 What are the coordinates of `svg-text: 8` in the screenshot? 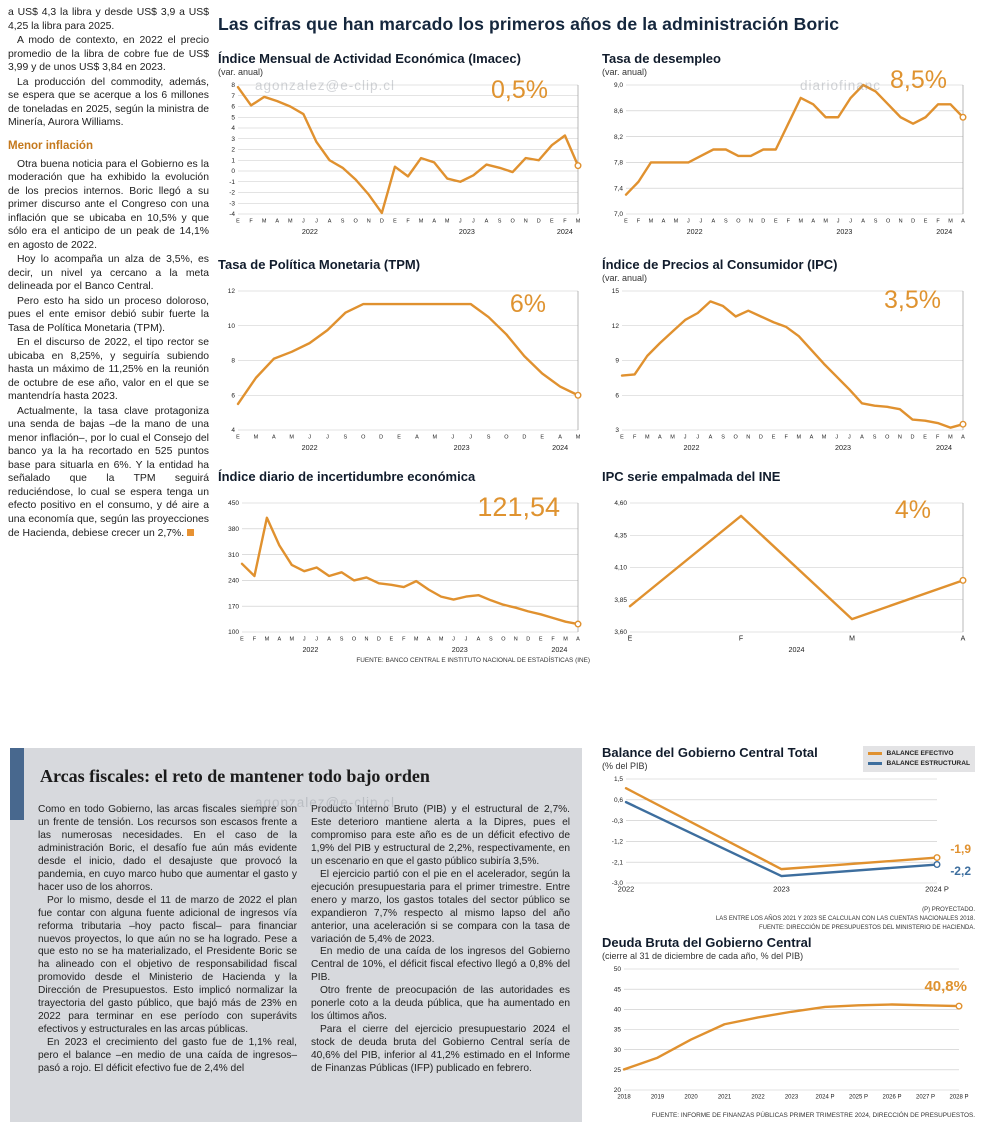 It's located at (233, 361).